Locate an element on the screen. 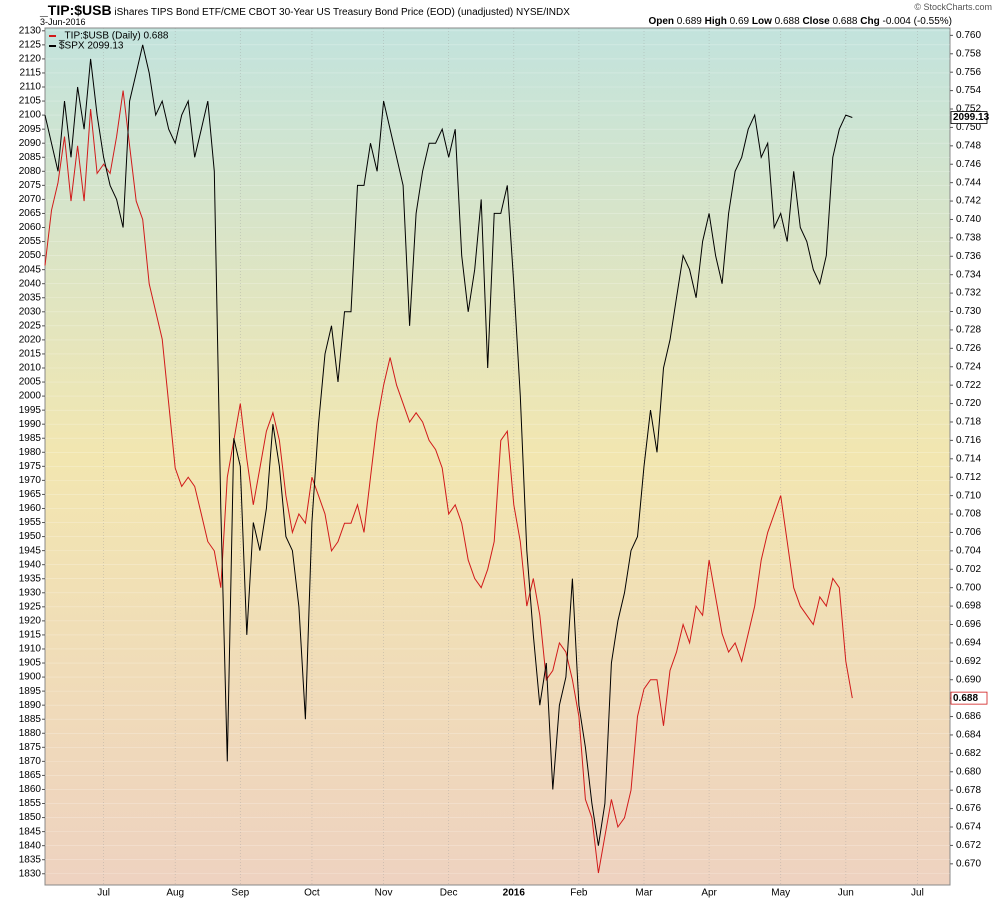 The width and height of the screenshot is (1000, 900). y-tick-label: 2095 is located at coordinates (30, 129).